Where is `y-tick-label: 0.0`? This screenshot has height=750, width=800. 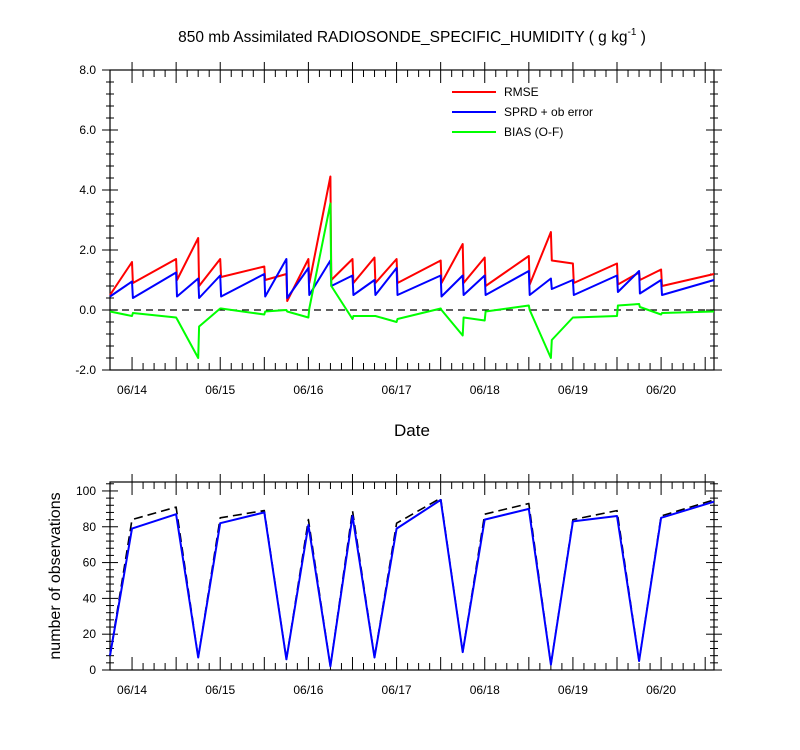 y-tick-label: 0.0 is located at coordinates (87, 310).